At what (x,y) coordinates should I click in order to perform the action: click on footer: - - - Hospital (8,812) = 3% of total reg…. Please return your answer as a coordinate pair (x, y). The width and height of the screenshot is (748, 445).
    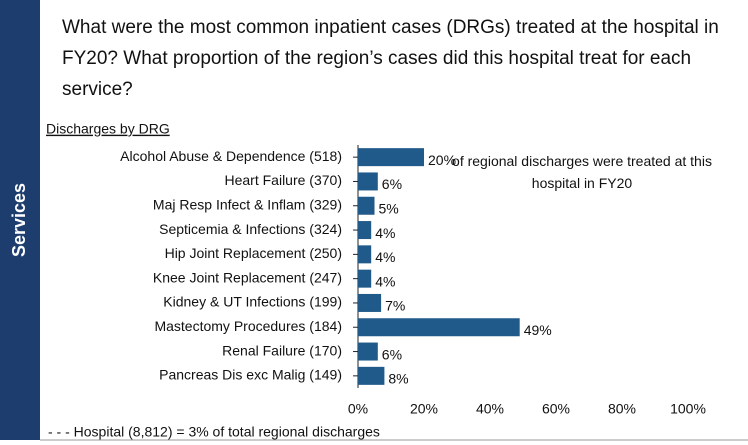
    Looking at the image, I should click on (214, 432).